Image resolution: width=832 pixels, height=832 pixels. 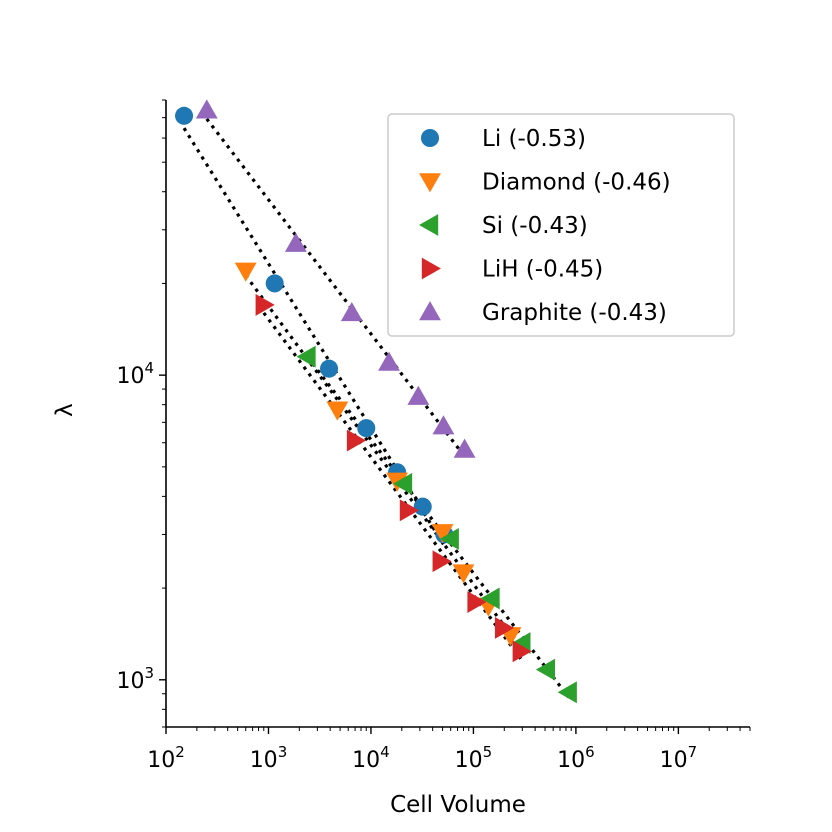 I want to click on legend-label: Si (-0.43), so click(x=535, y=226).